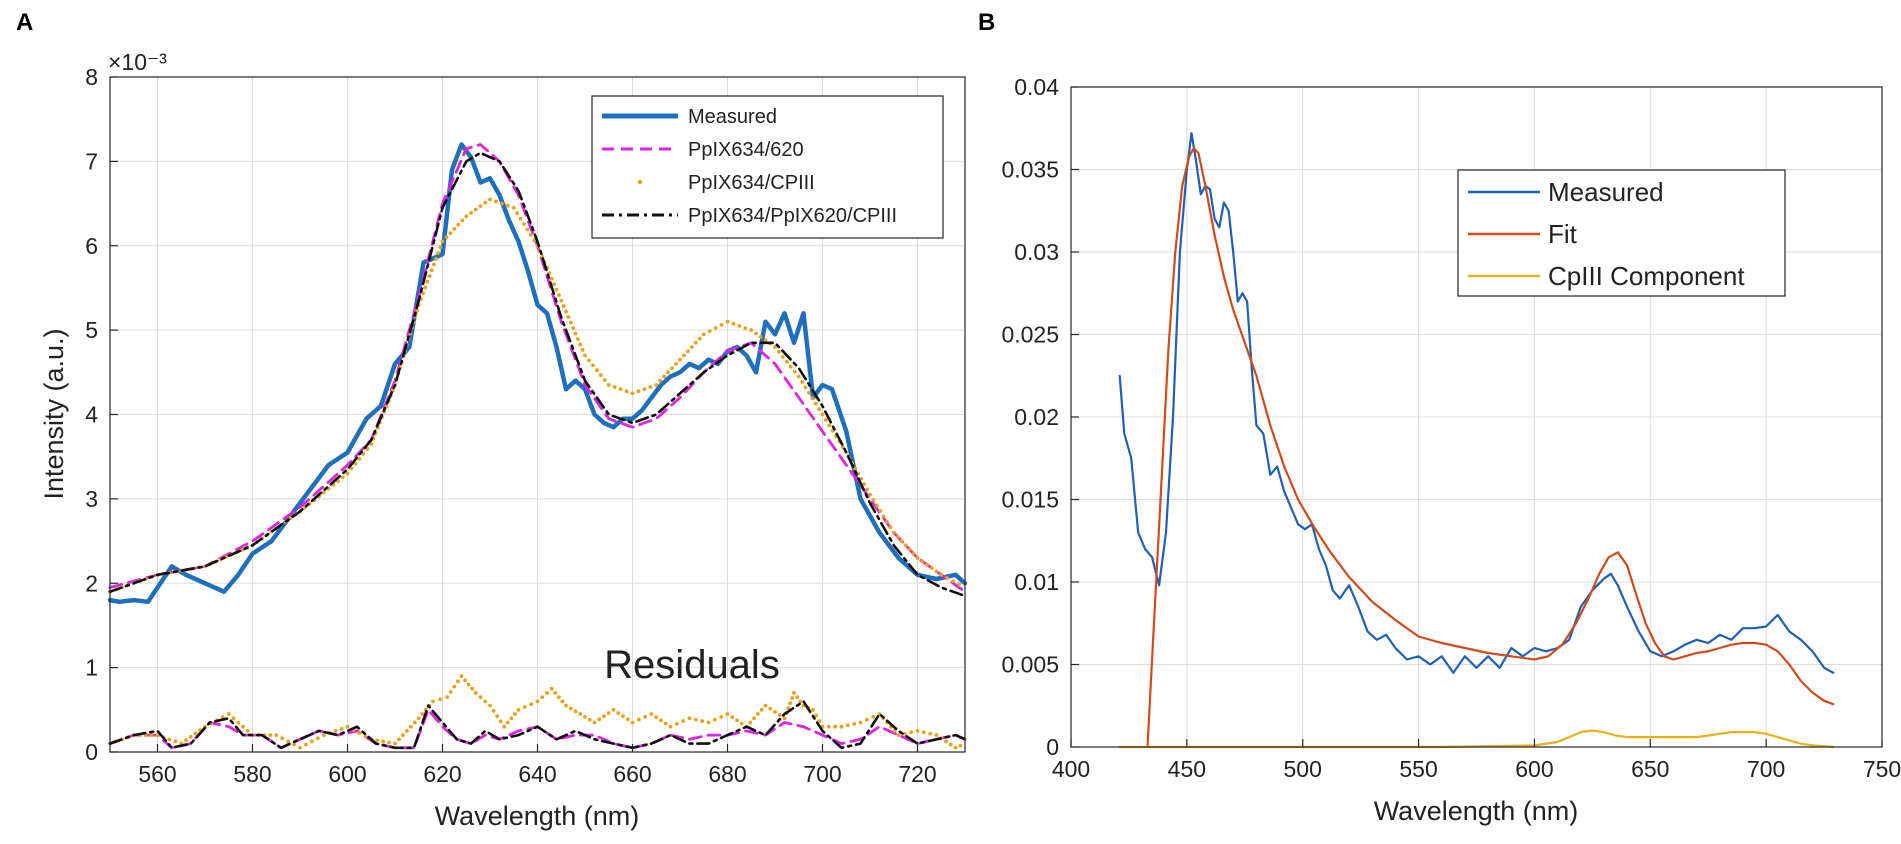 This screenshot has height=844, width=1901. What do you see at coordinates (347, 774) in the screenshot?
I see `x-tick-label: 600` at bounding box center [347, 774].